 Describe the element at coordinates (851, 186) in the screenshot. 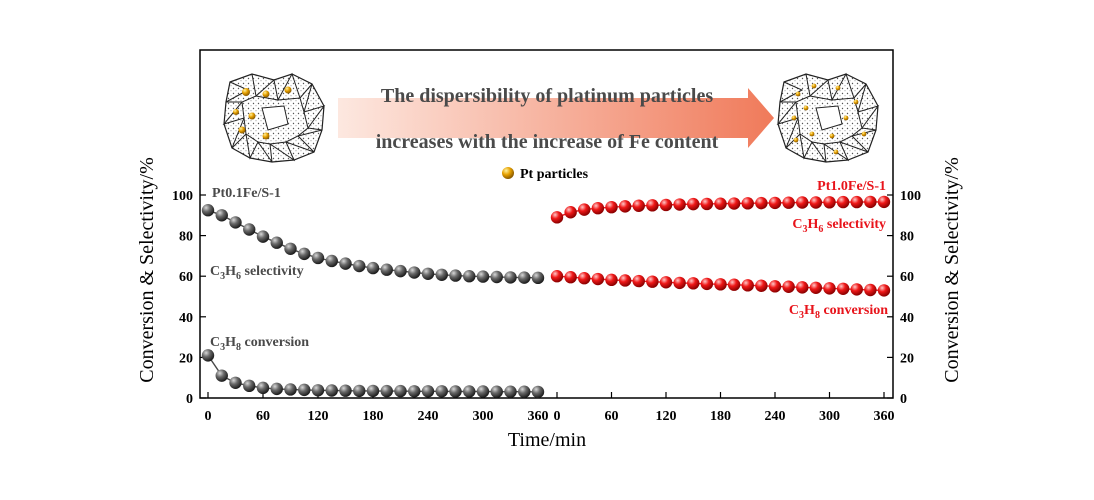

I see `label-right-catalyst: Pt1.0Fe/S-1` at that location.